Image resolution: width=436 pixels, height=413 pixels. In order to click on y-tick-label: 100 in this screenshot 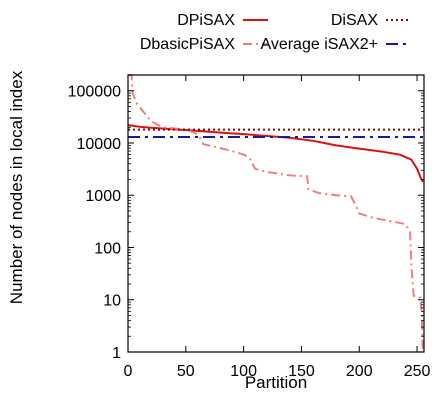, I will do `click(107, 248)`.